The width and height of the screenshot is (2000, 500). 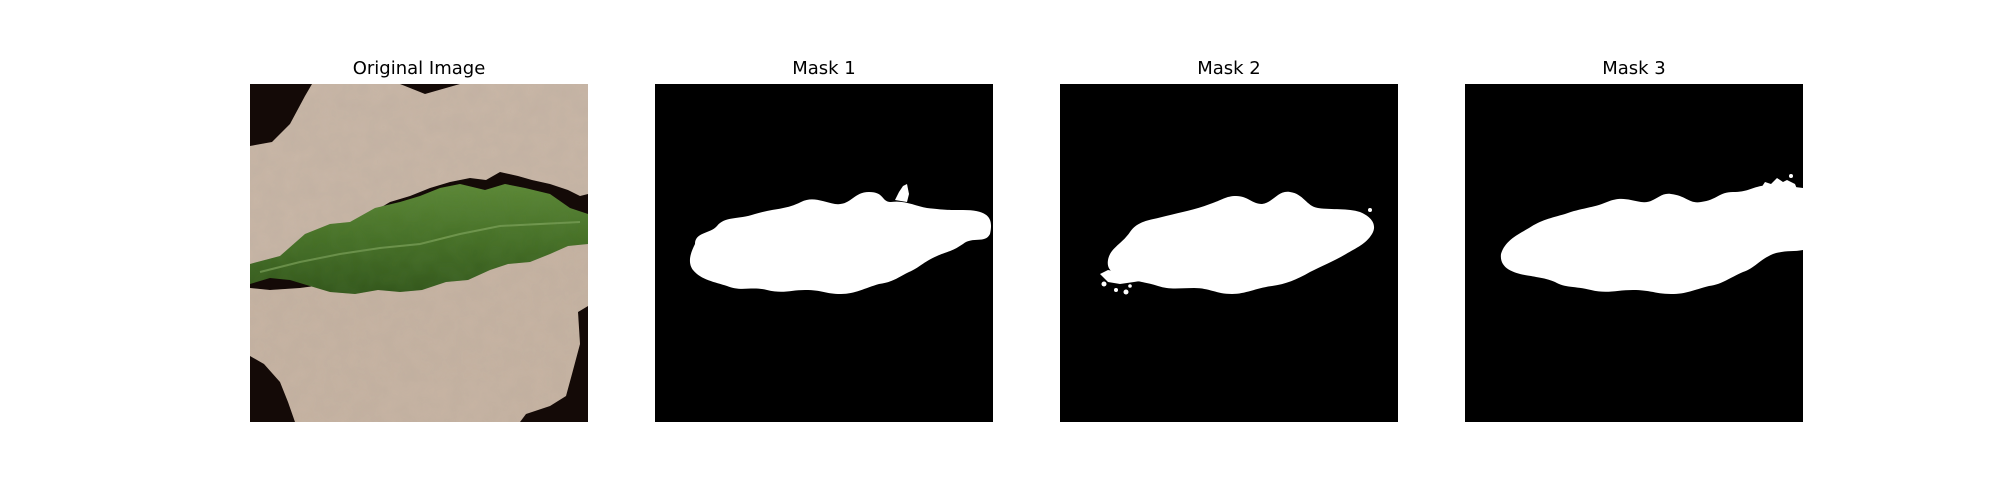 I want to click on mask-1-image, so click(x=824, y=253).